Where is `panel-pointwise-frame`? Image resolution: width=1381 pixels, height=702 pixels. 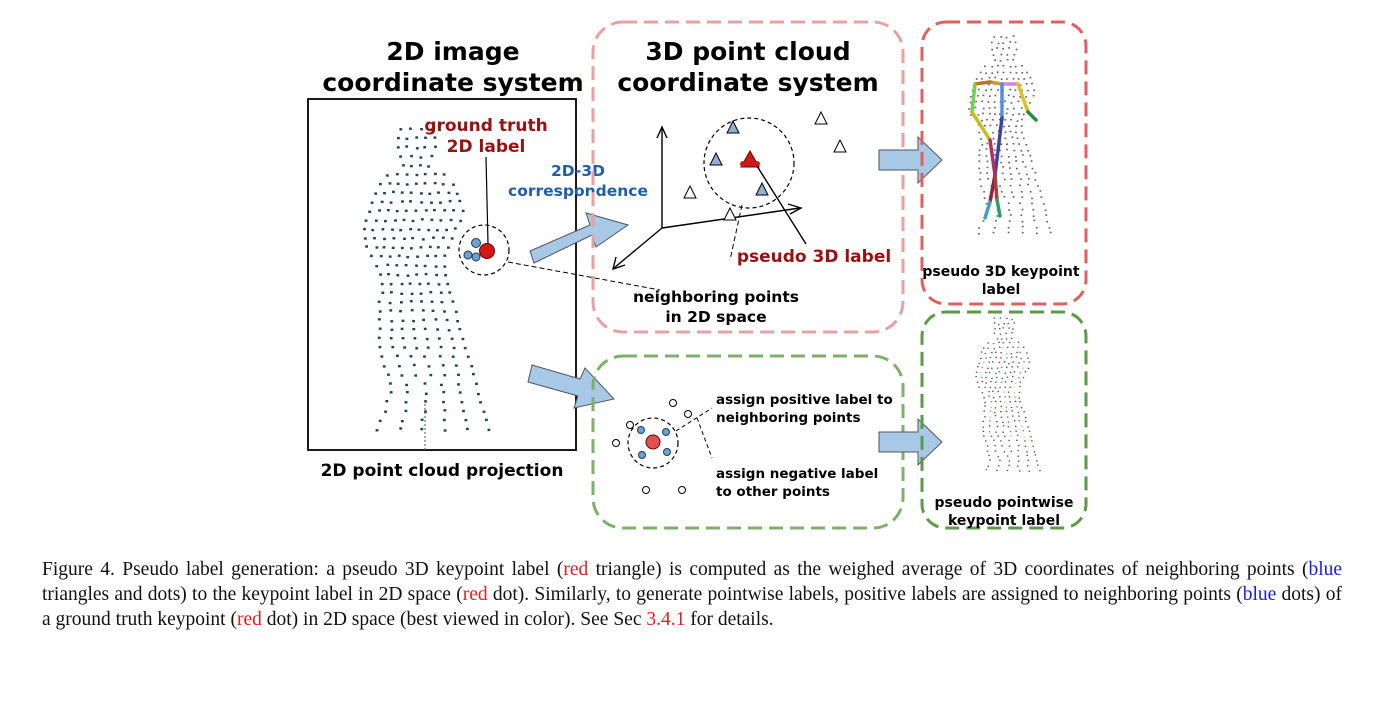
panel-pointwise-frame is located at coordinates (1004, 420).